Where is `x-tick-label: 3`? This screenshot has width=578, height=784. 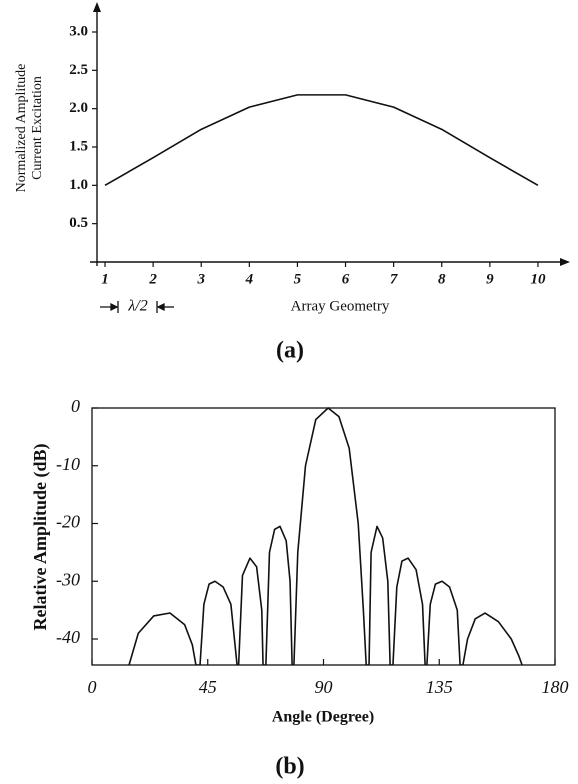 x-tick-label: 3 is located at coordinates (200, 279).